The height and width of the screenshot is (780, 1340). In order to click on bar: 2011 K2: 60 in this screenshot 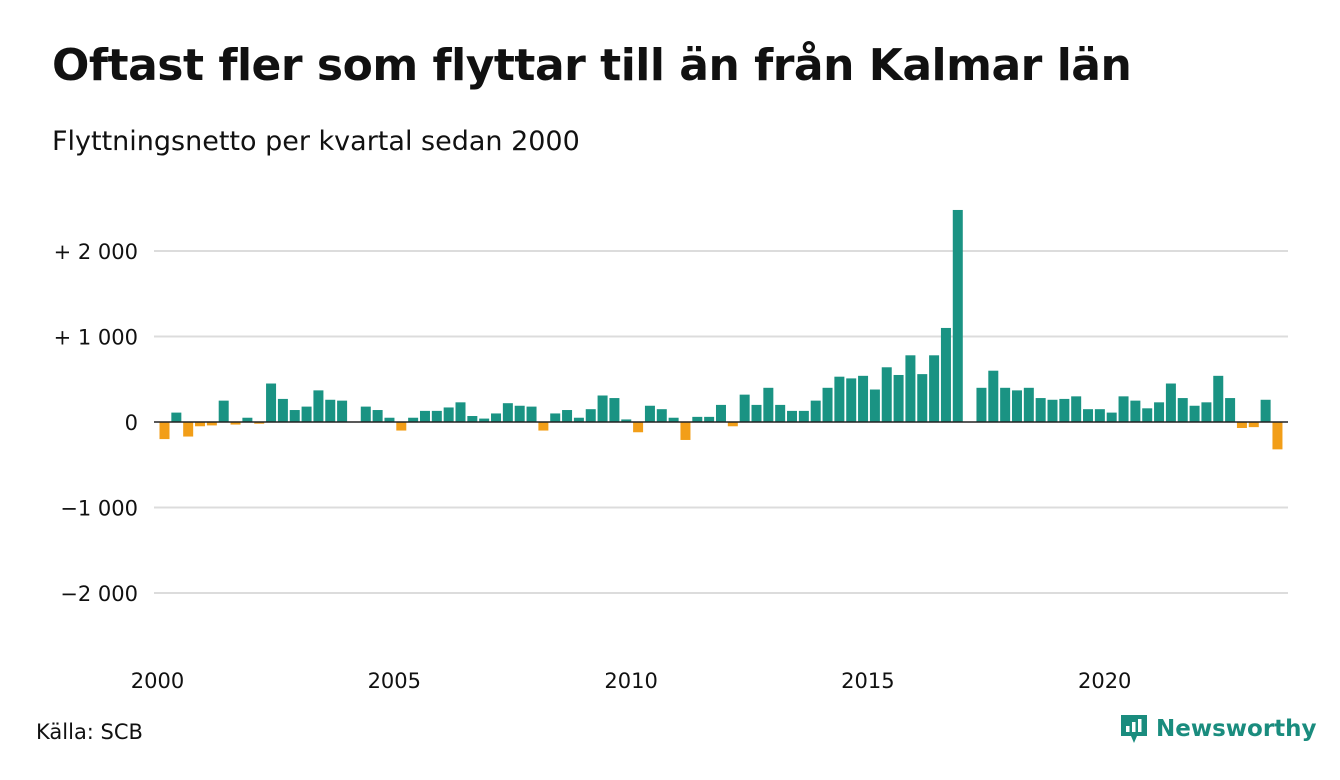, I will do `click(697, 419)`.